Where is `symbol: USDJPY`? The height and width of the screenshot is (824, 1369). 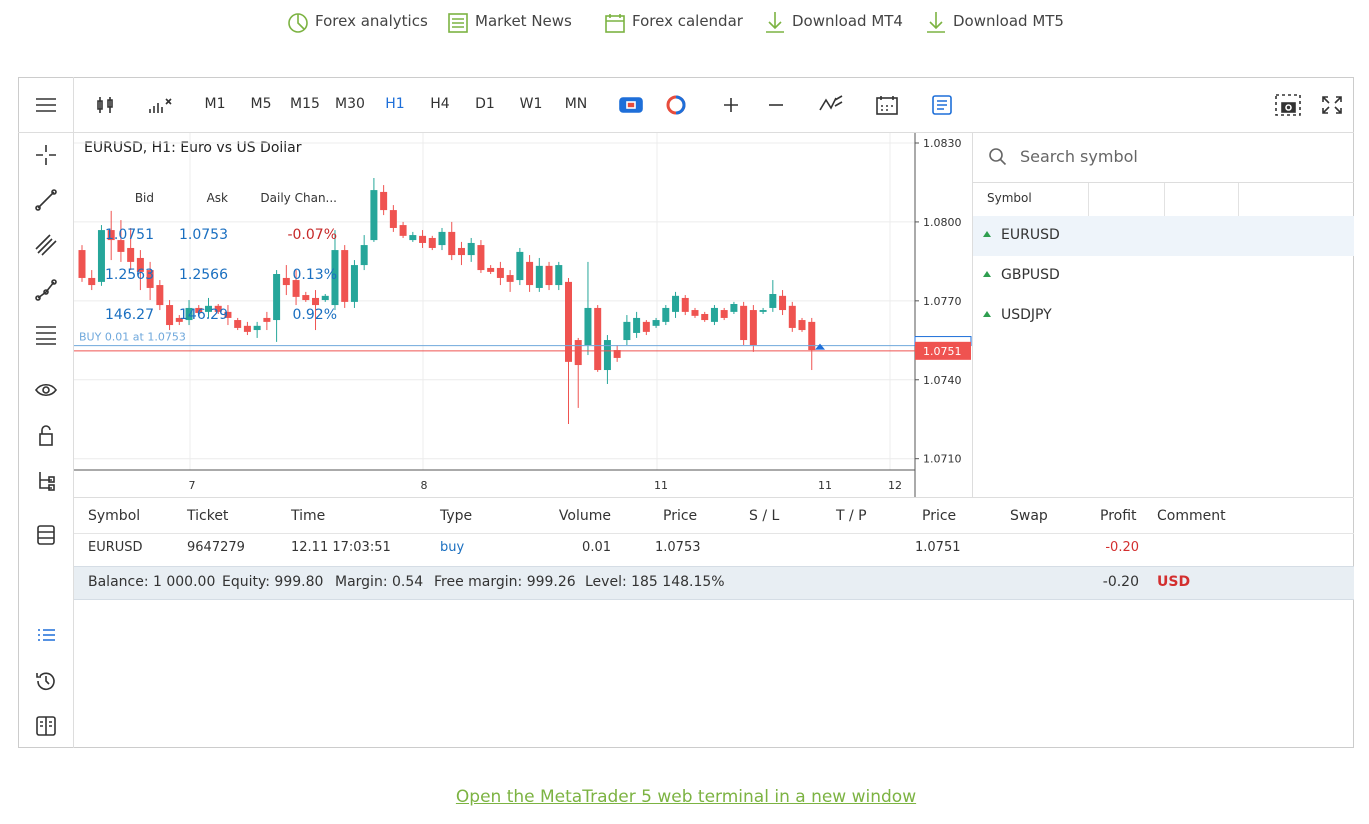
symbol: USDJPY is located at coordinates (1026, 315).